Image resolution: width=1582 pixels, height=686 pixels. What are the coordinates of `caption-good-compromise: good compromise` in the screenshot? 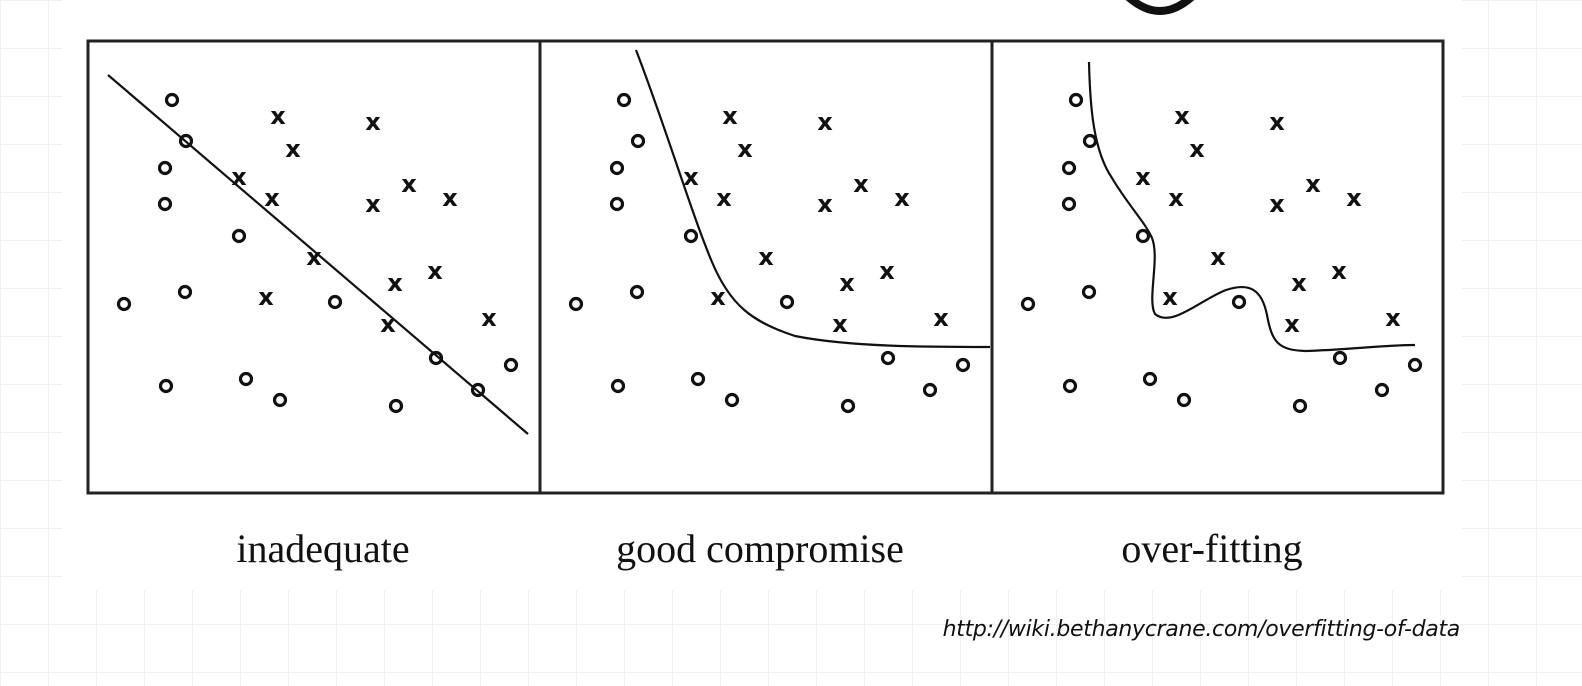 It's located at (760, 548).